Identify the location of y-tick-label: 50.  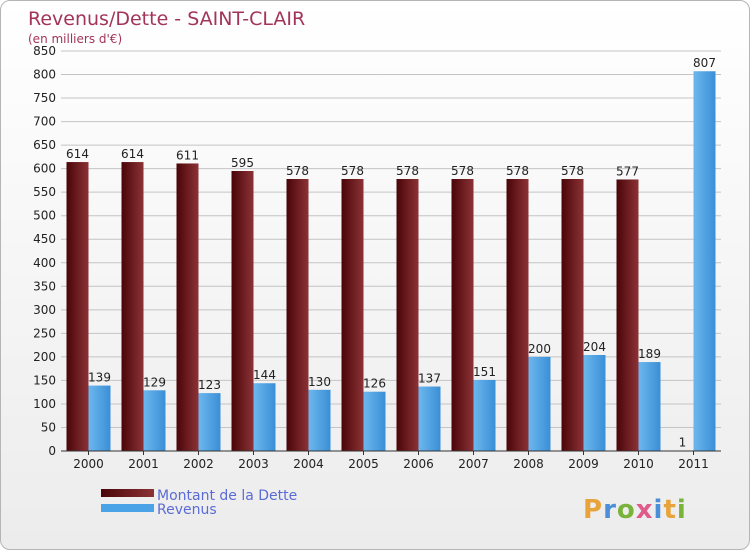
(48, 427).